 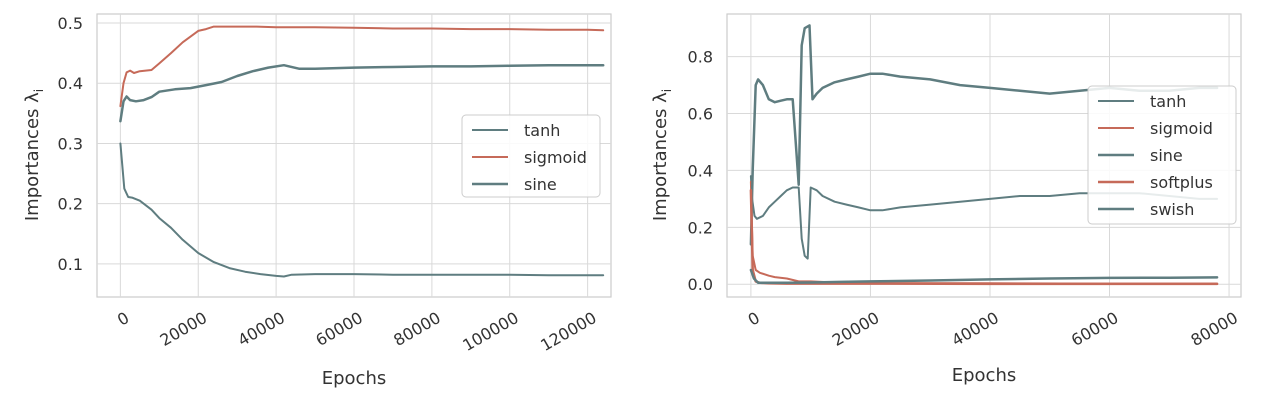 What do you see at coordinates (362, 93) in the screenshot?
I see `left-series-sine` at bounding box center [362, 93].